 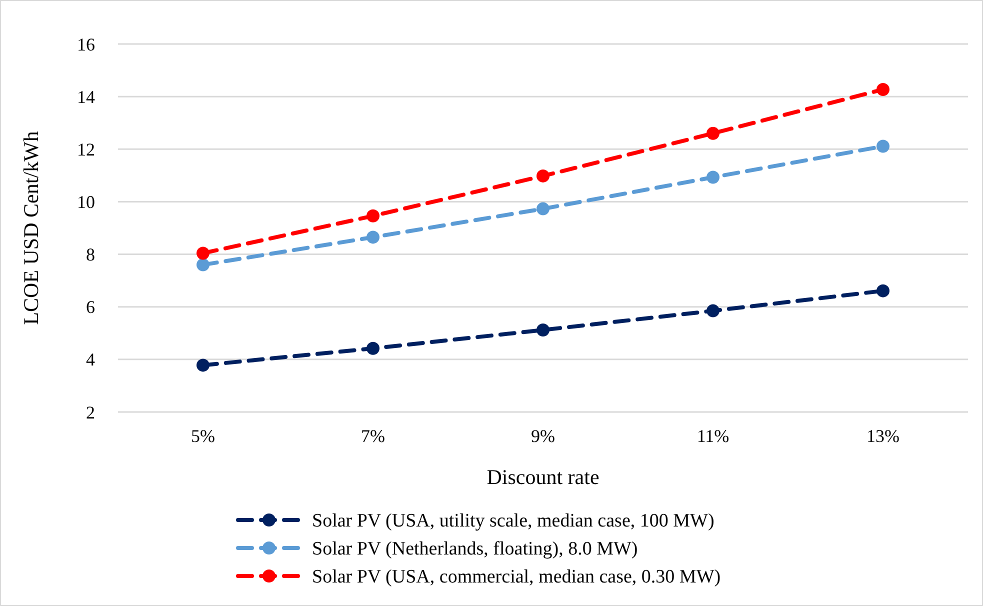 I want to click on y-tick-label: 12, so click(x=86, y=149).